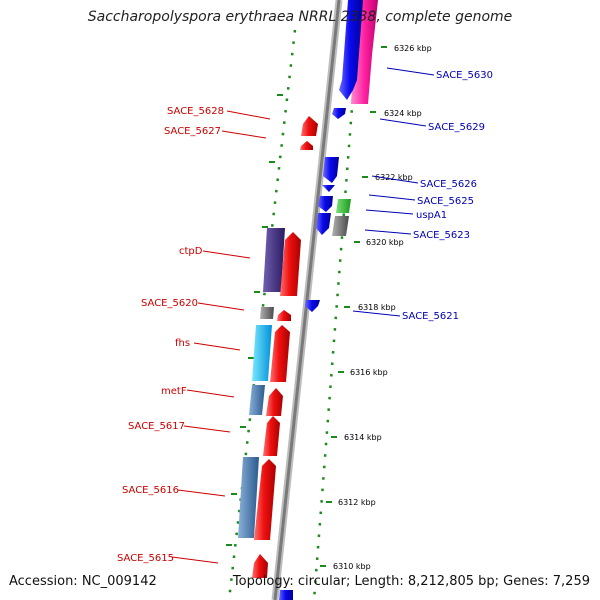 The width and height of the screenshot is (600, 600). Describe the element at coordinates (441, 235) in the screenshot. I see `gene-label: SACE_5623` at that location.